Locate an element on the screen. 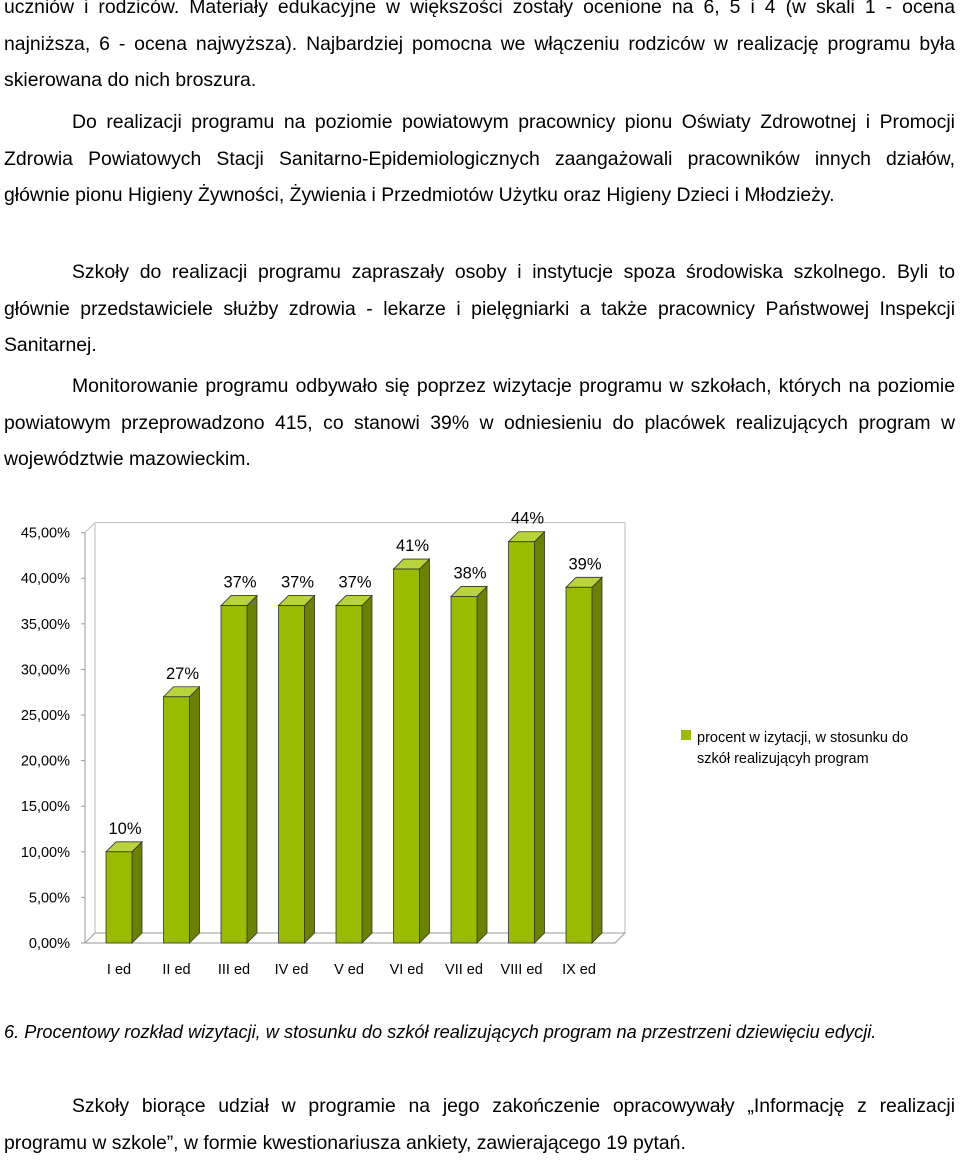 The image size is (960, 1161). legend-label: procent w izytacji, w stosunku do is located at coordinates (802, 738).